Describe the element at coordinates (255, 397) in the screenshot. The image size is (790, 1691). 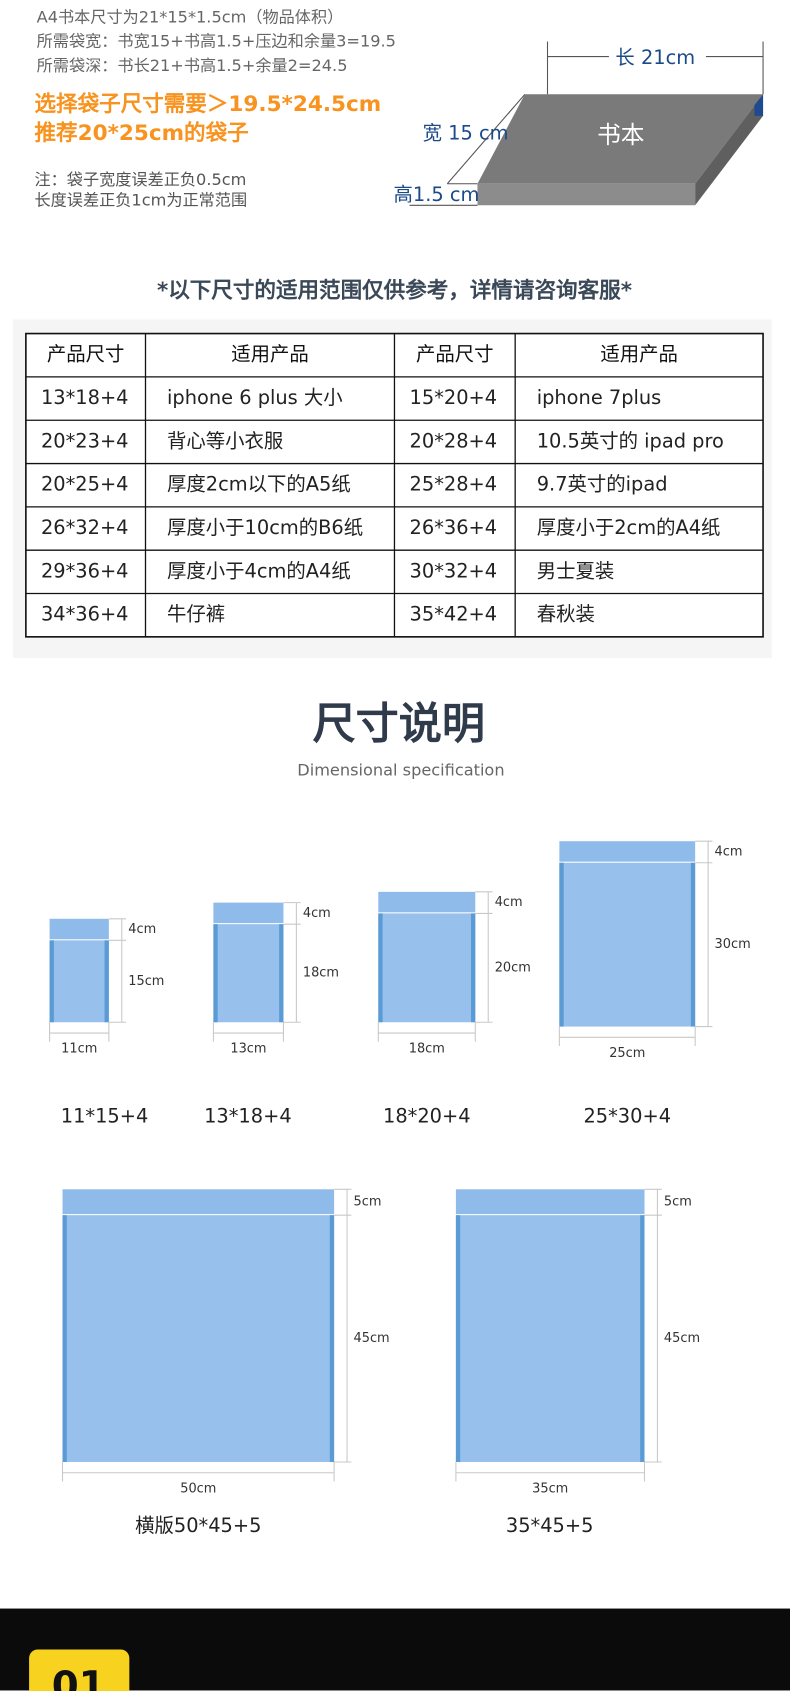
I see `table-cell: iphone 6 plus 大小` at that location.